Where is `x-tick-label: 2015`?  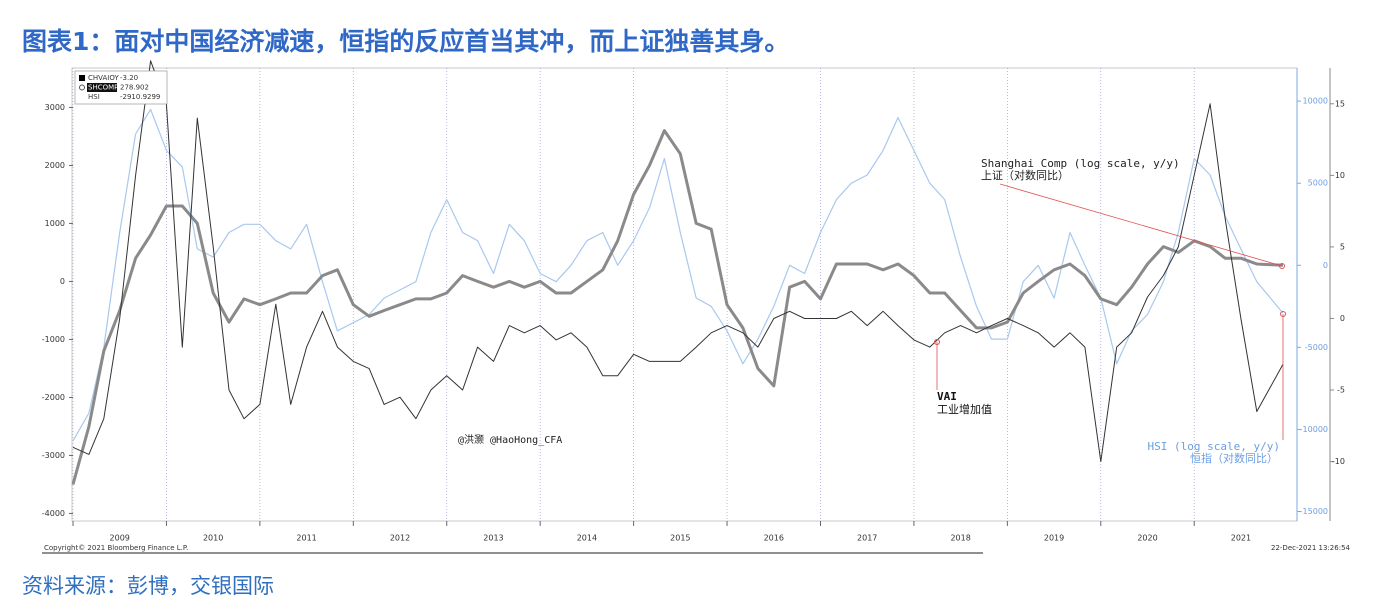 x-tick-label: 2015 is located at coordinates (680, 538).